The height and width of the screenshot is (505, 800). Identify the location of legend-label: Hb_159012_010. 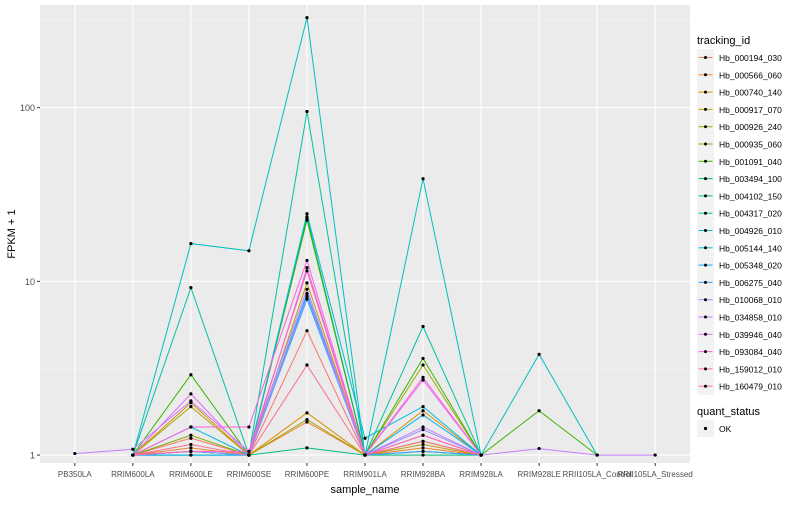
(750, 369).